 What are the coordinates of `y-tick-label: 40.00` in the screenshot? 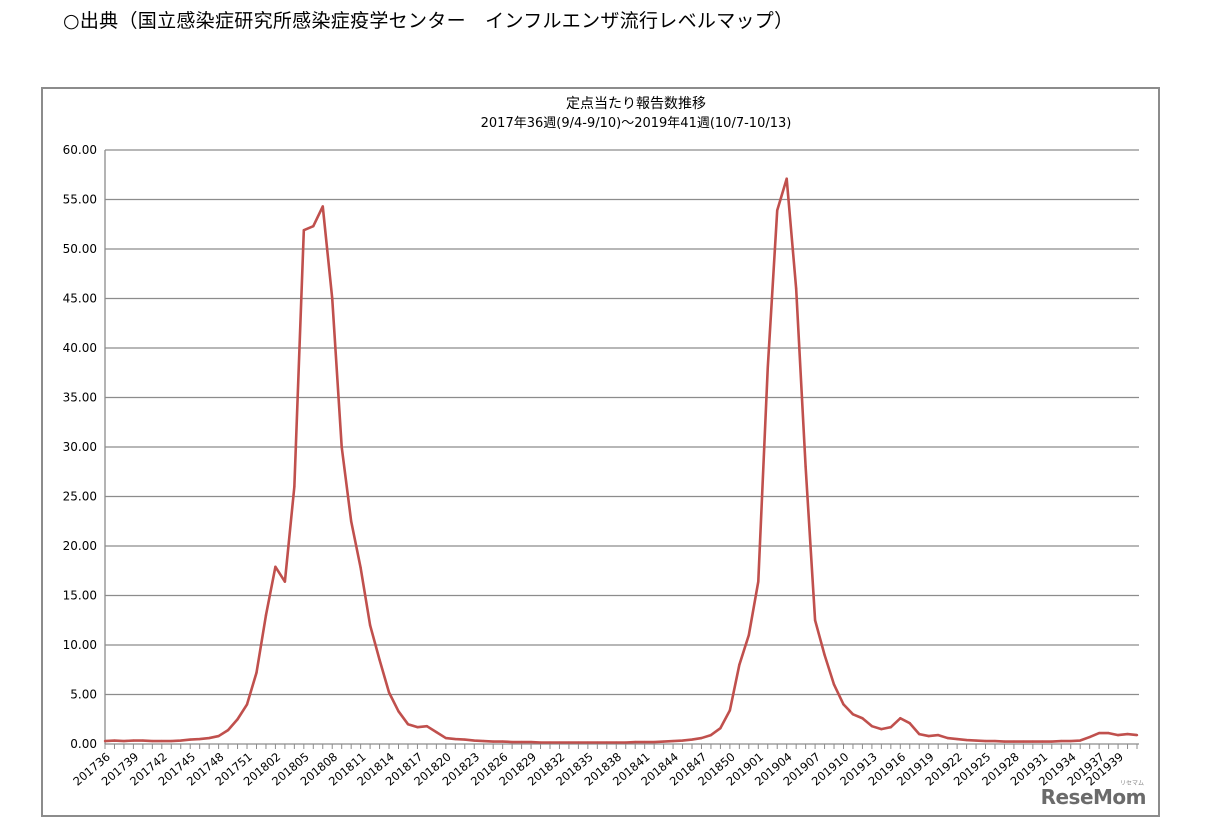 It's located at (80, 348).